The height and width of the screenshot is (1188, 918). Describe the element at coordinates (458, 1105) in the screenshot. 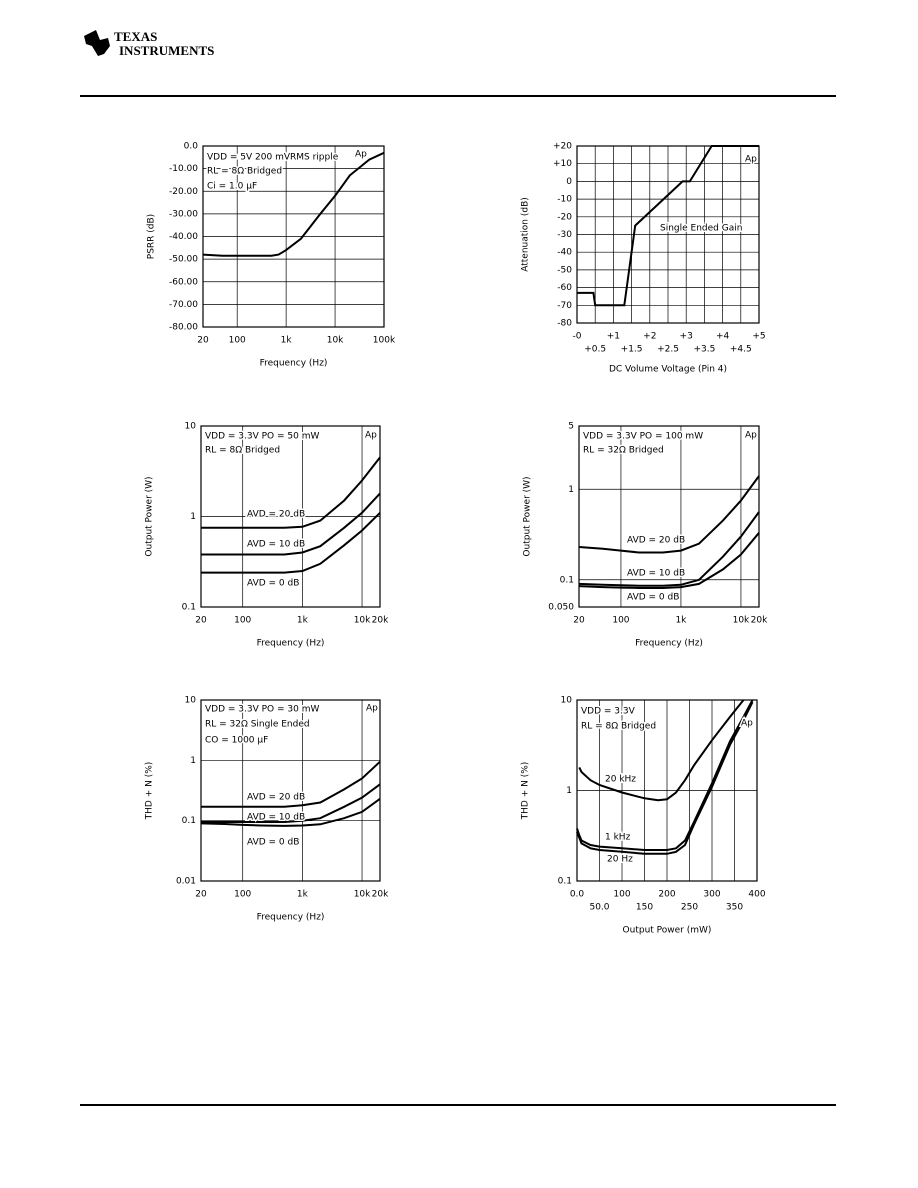

I see `footer-rule` at that location.